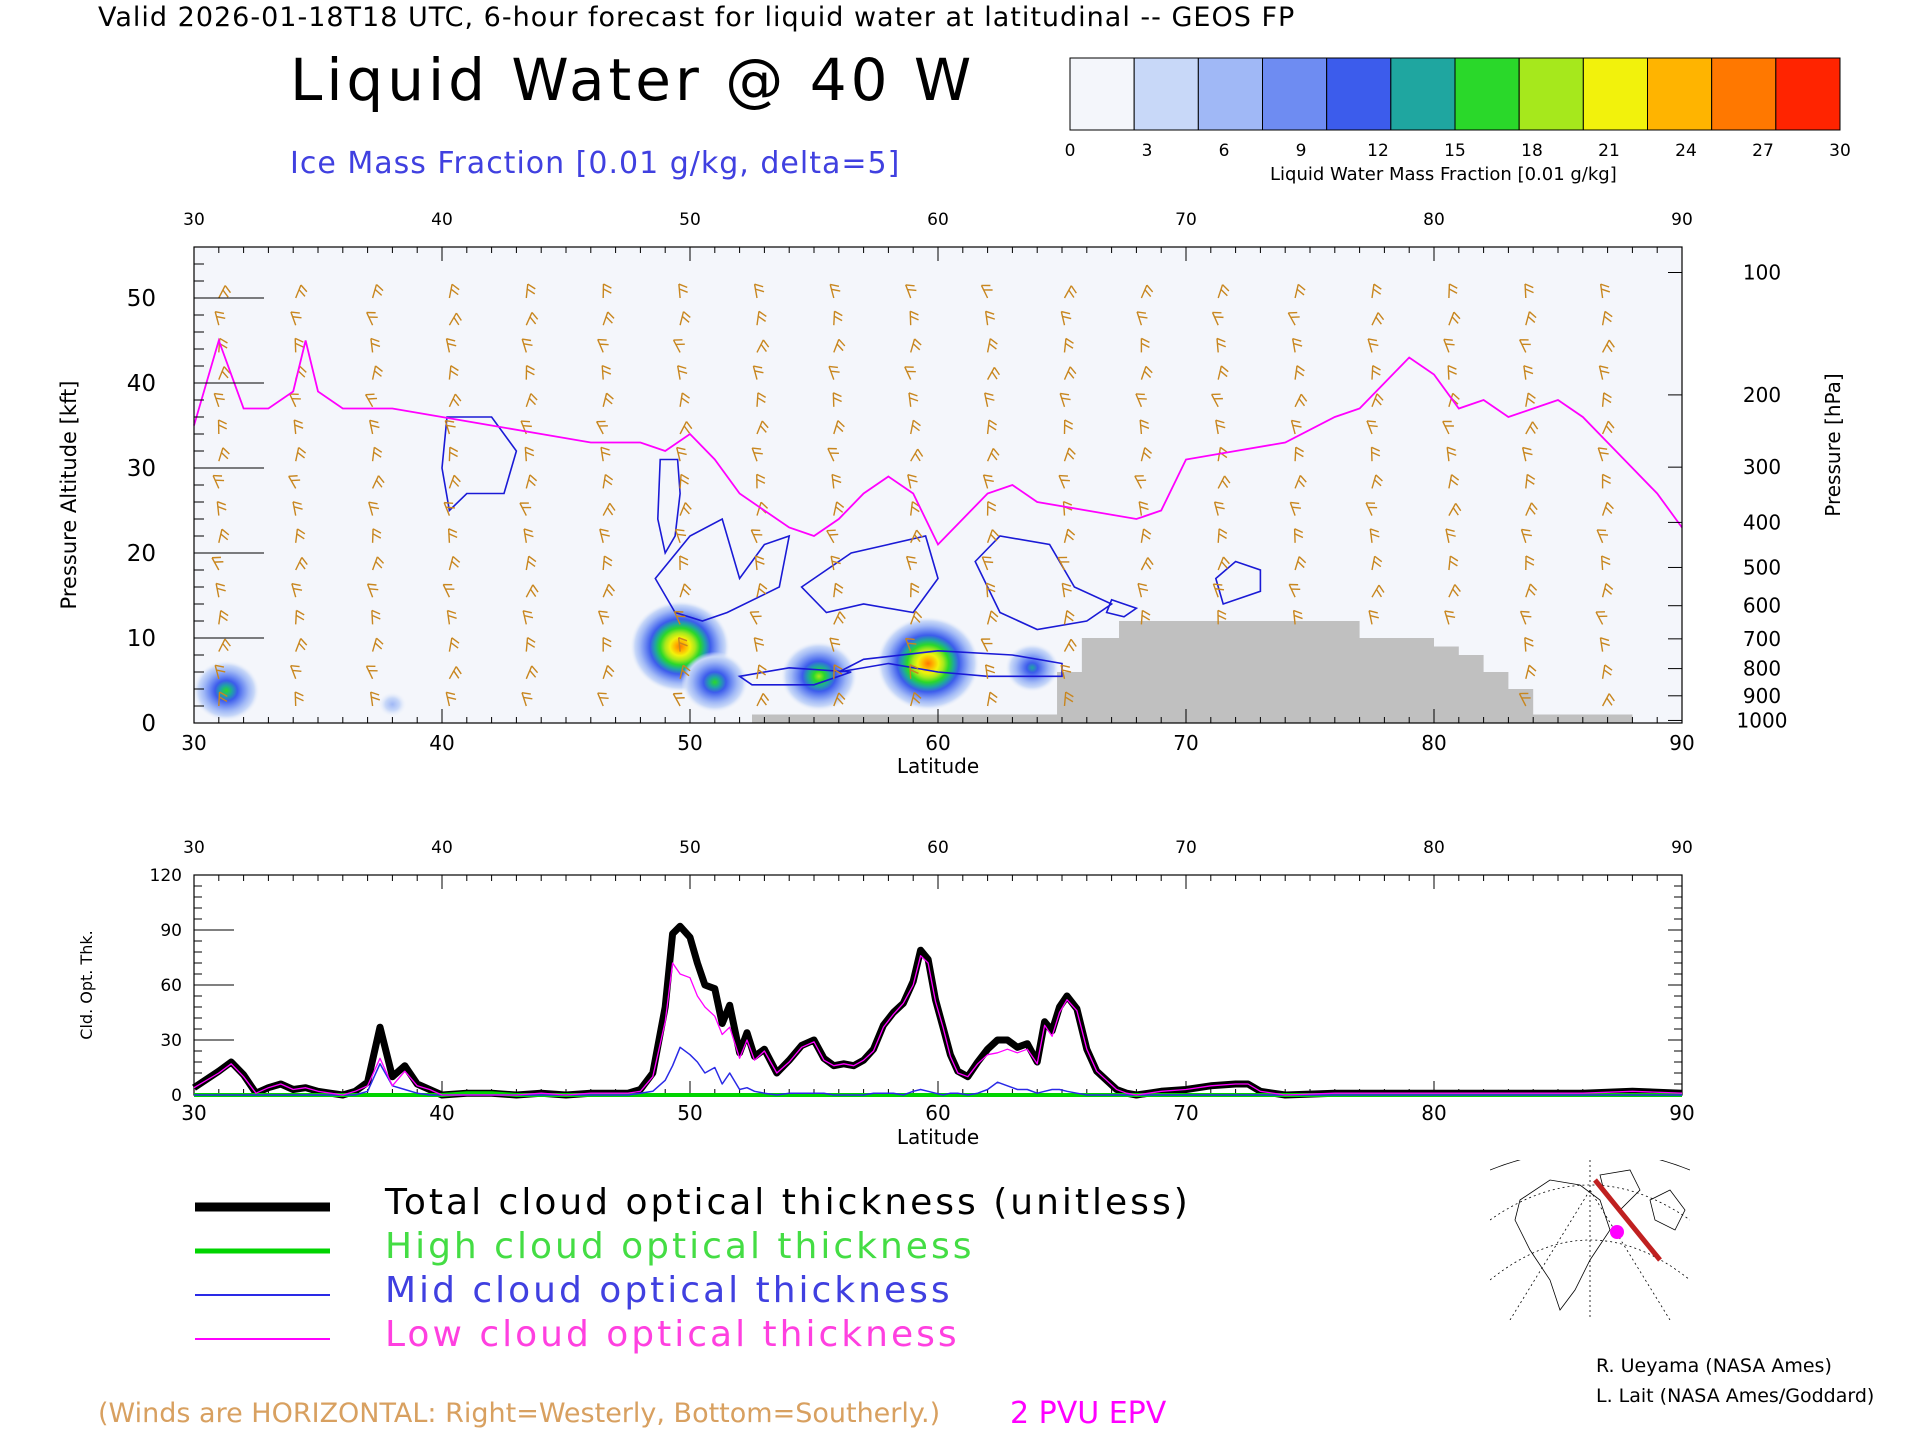 The image size is (1920, 1440). Describe the element at coordinates (869, 574) in the screenshot. I see `ice-contour` at that location.